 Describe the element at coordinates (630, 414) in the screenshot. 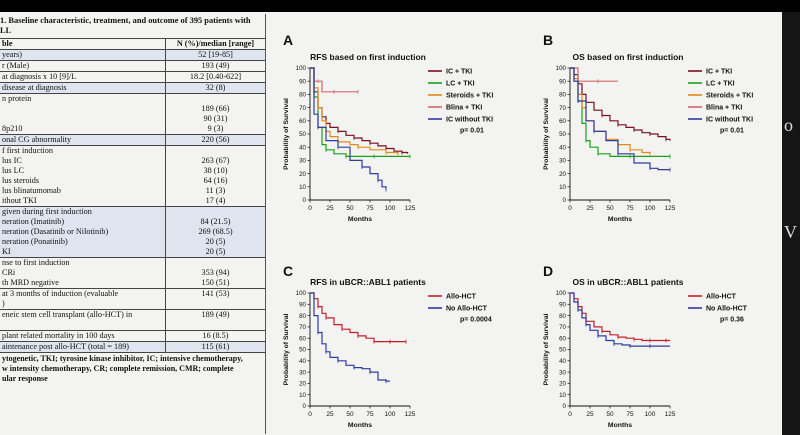

I see `x-tick-label: 75` at that location.